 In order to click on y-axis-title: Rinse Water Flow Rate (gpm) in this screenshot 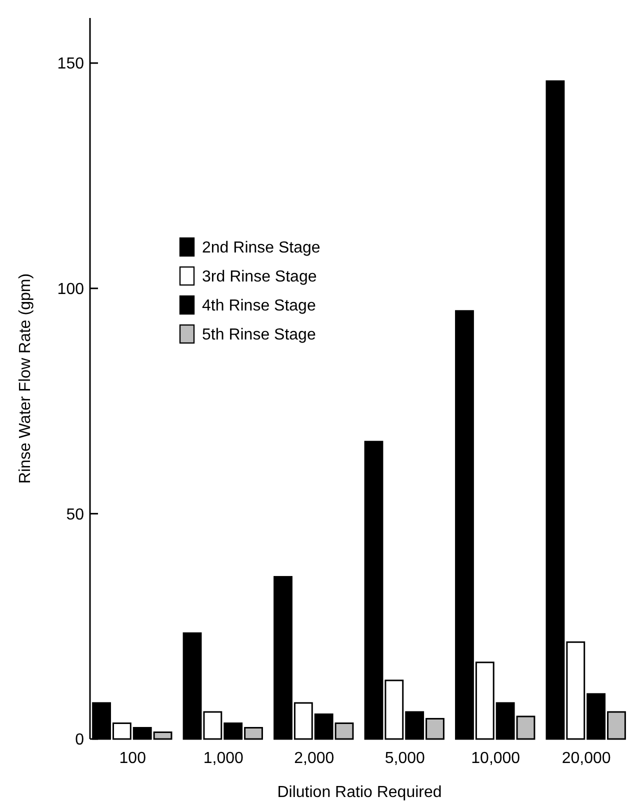, I will do `click(25, 378)`.